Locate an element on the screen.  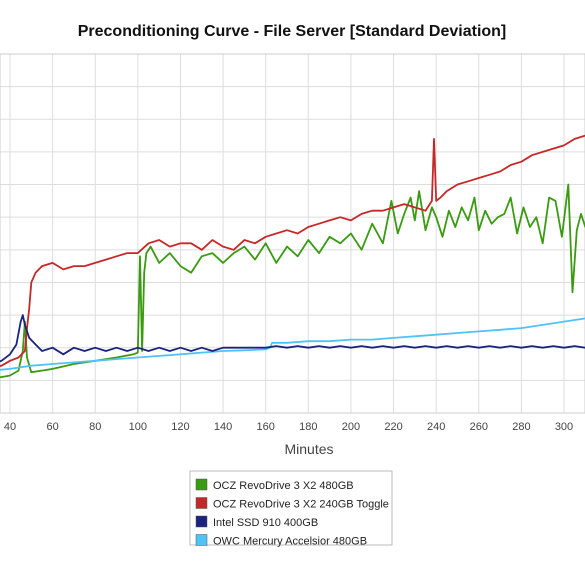
x-tick-label: 80 is located at coordinates (95, 427).